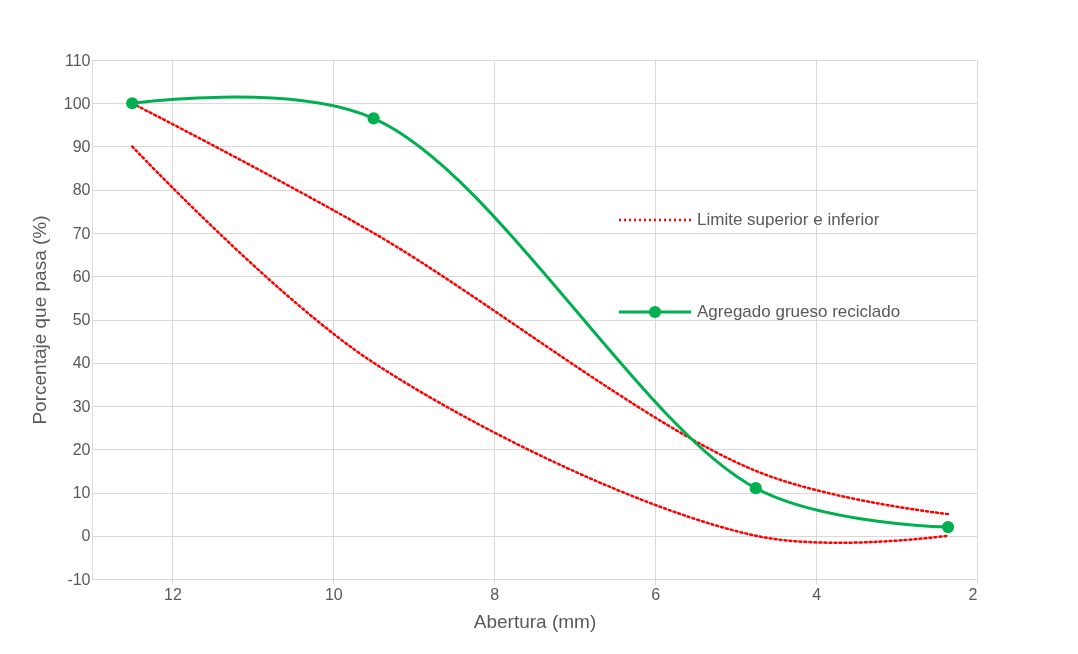 The height and width of the screenshot is (654, 1078). I want to click on y-tick-label: 40, so click(81, 363).